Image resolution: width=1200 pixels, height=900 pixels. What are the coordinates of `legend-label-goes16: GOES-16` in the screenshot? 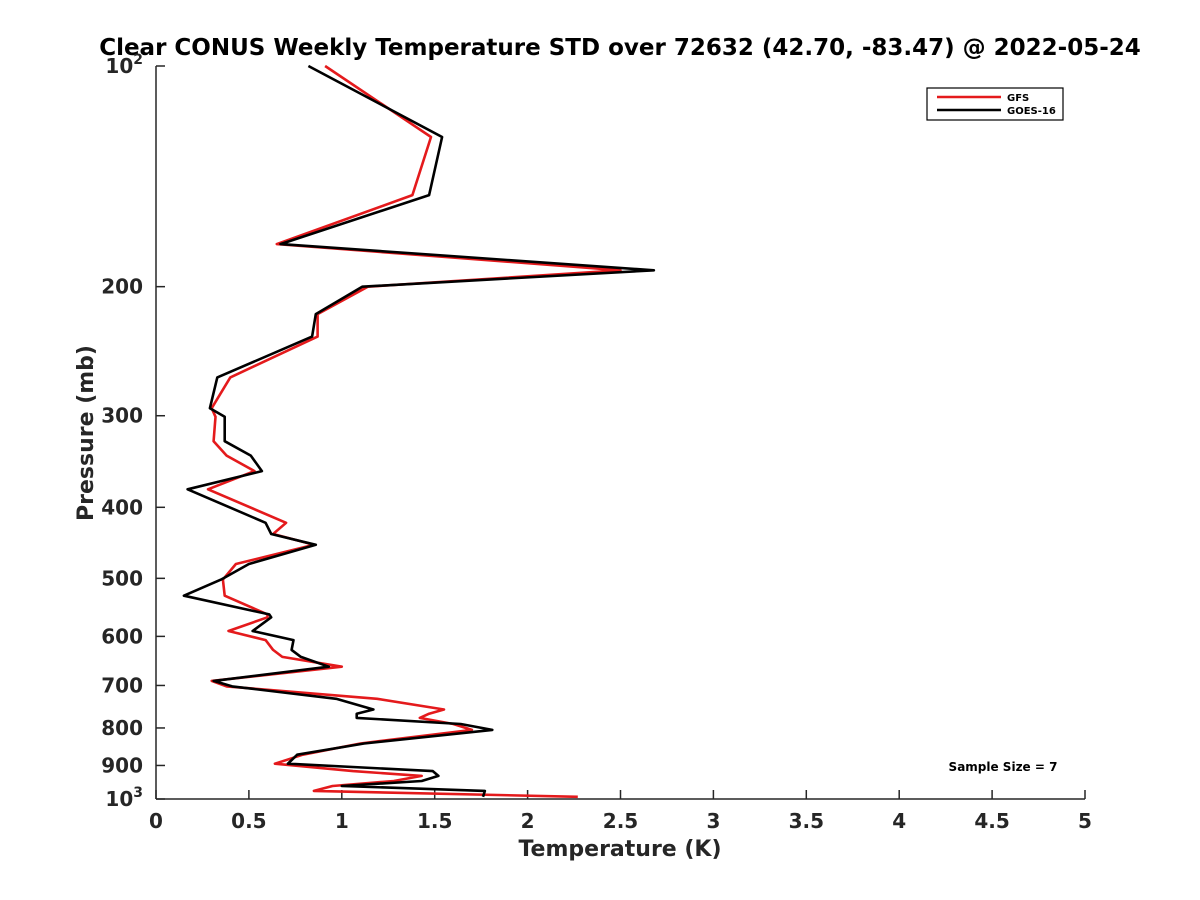 It's located at (1031, 111).